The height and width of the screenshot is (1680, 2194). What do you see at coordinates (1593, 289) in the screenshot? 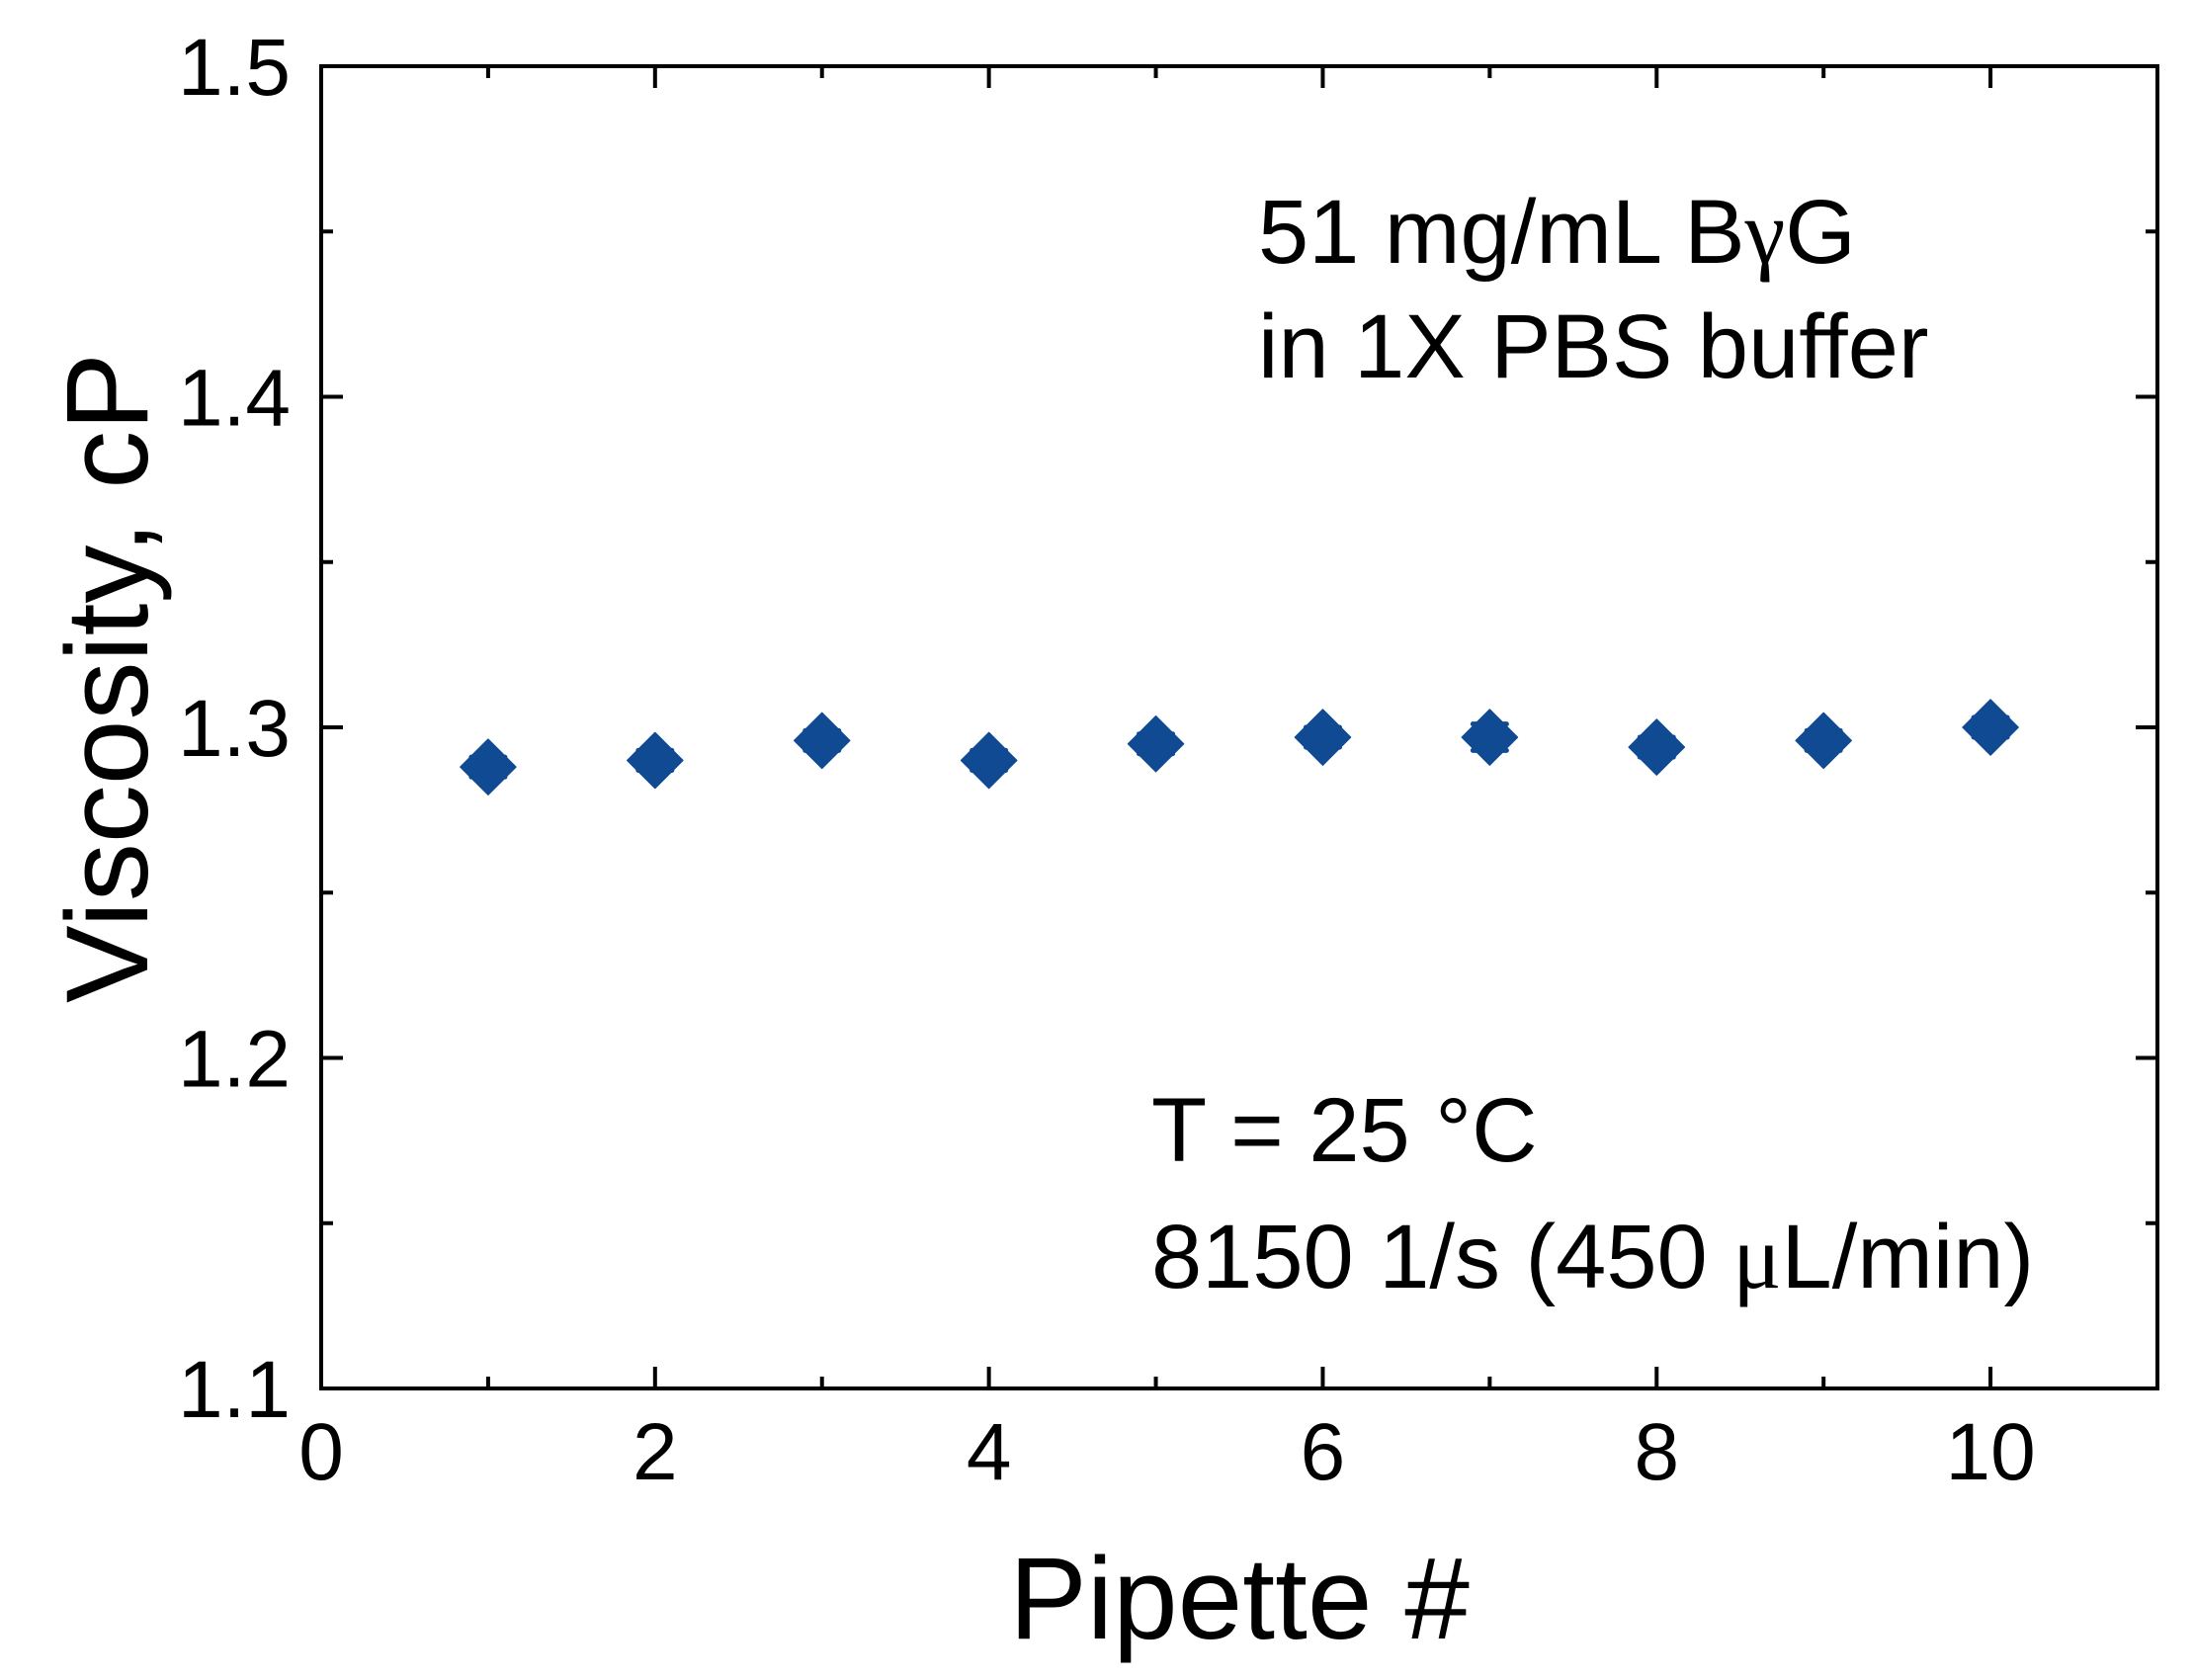
I see `annotation-sample: 51 mg/mL BγG in 1X PBS buffer` at bounding box center [1593, 289].